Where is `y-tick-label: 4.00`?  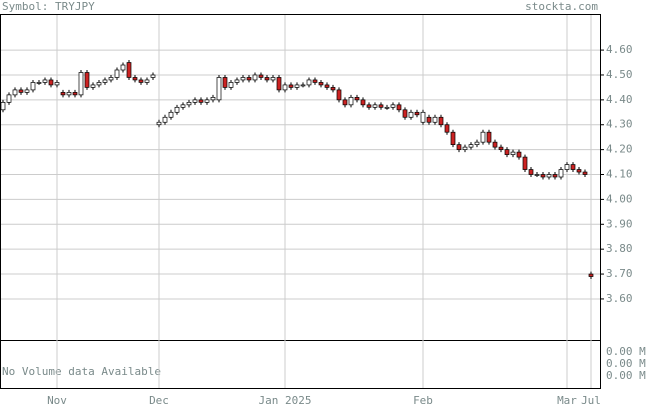
y-tick-label: 4.00 is located at coordinates (619, 198).